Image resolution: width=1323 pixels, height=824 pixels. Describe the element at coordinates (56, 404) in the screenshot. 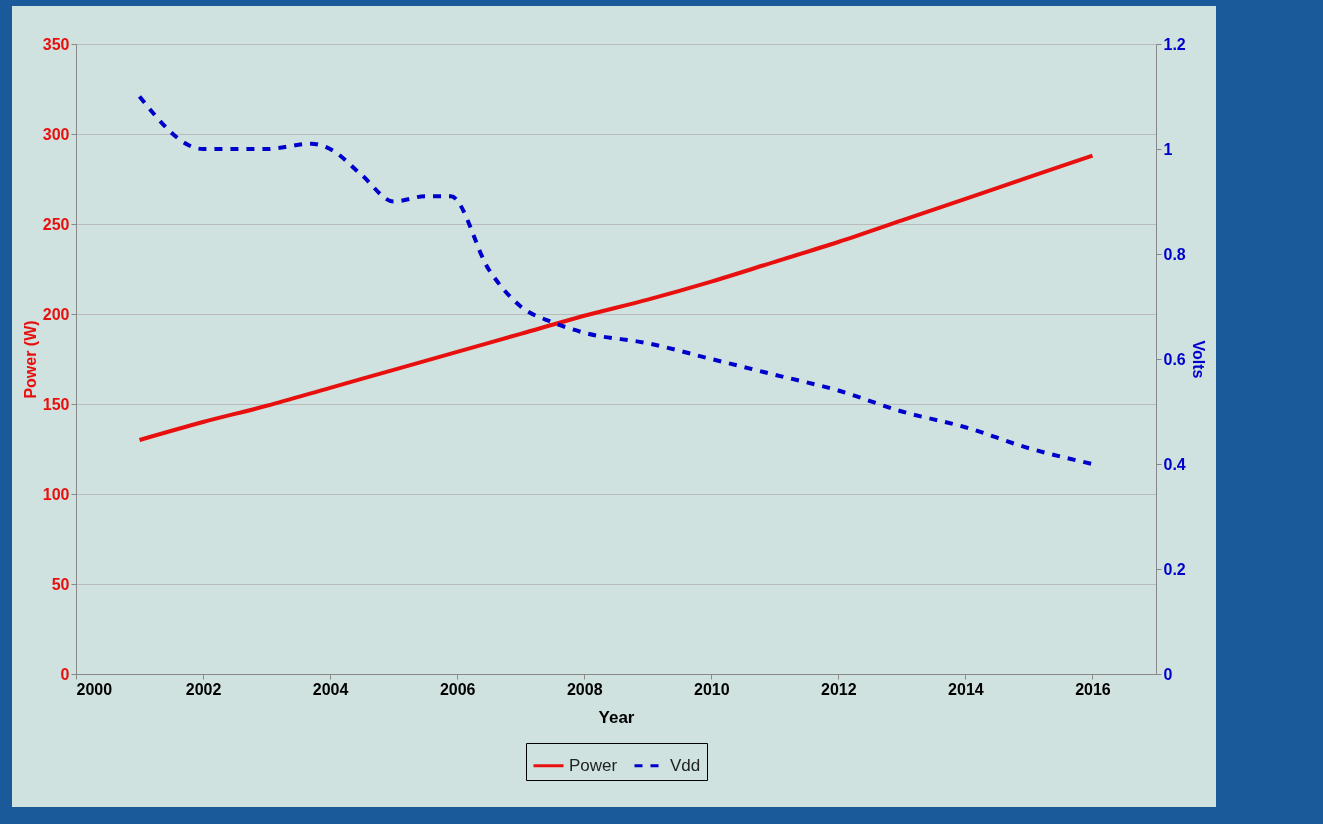

I see `y-tick-label: 150` at that location.